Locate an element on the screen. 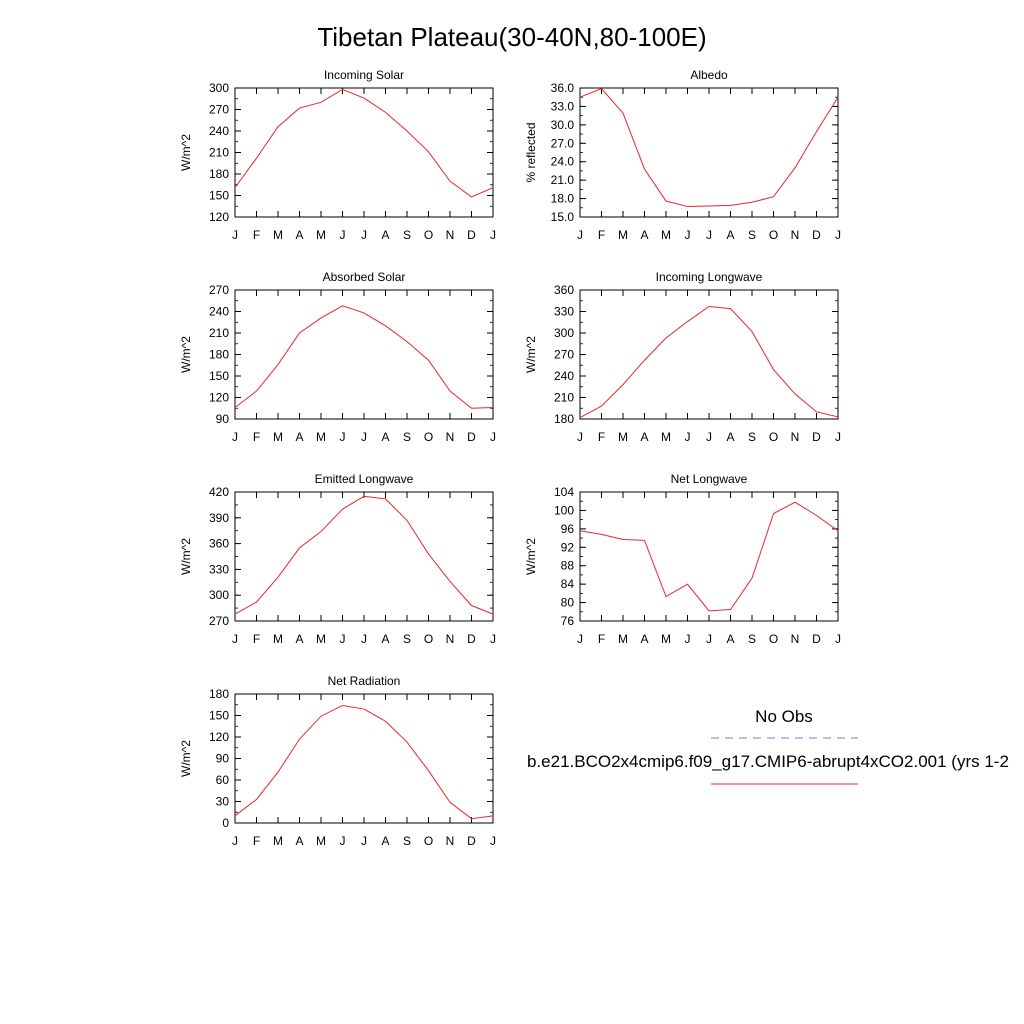 This screenshot has height=1024, width=1024. panel-title: Absorbed Solar is located at coordinates (364, 277).